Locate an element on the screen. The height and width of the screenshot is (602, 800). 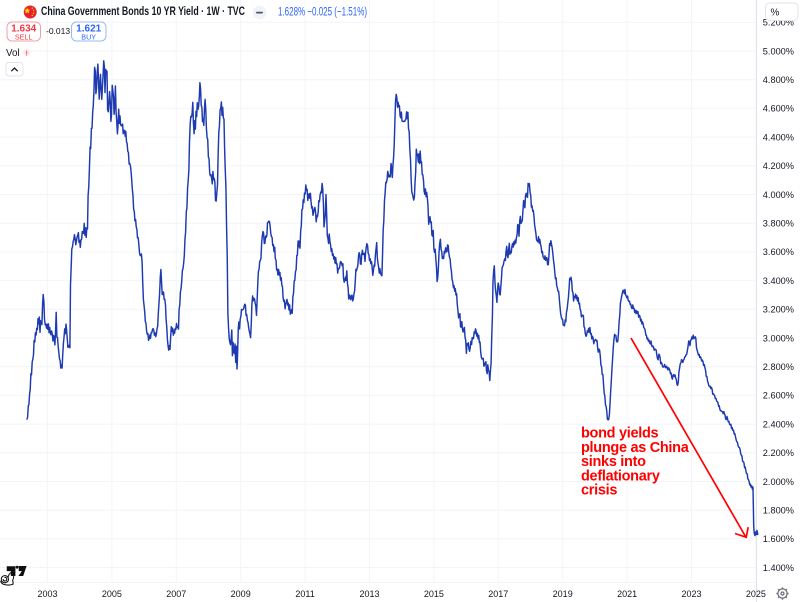
svg-text: 4.000% is located at coordinates (778, 195).